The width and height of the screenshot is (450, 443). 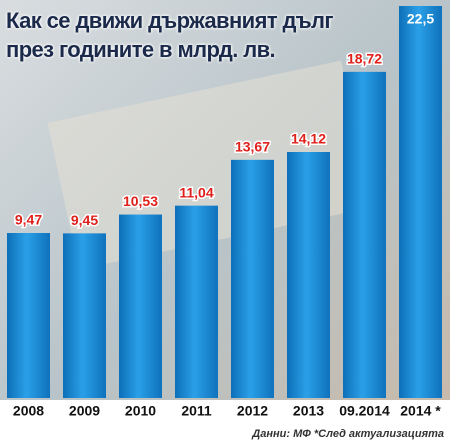 I want to click on value-label: 10,53, so click(x=140, y=201).